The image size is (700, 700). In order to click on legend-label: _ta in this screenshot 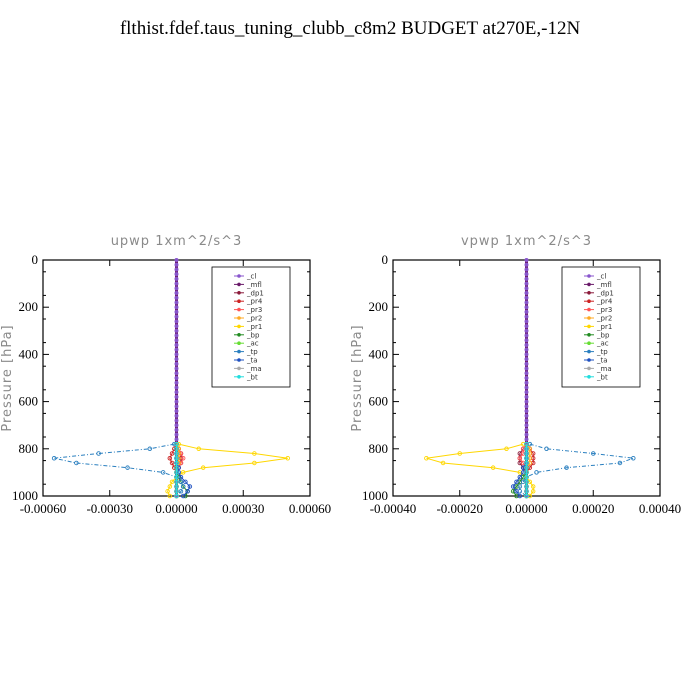, I will do `click(602, 361)`.